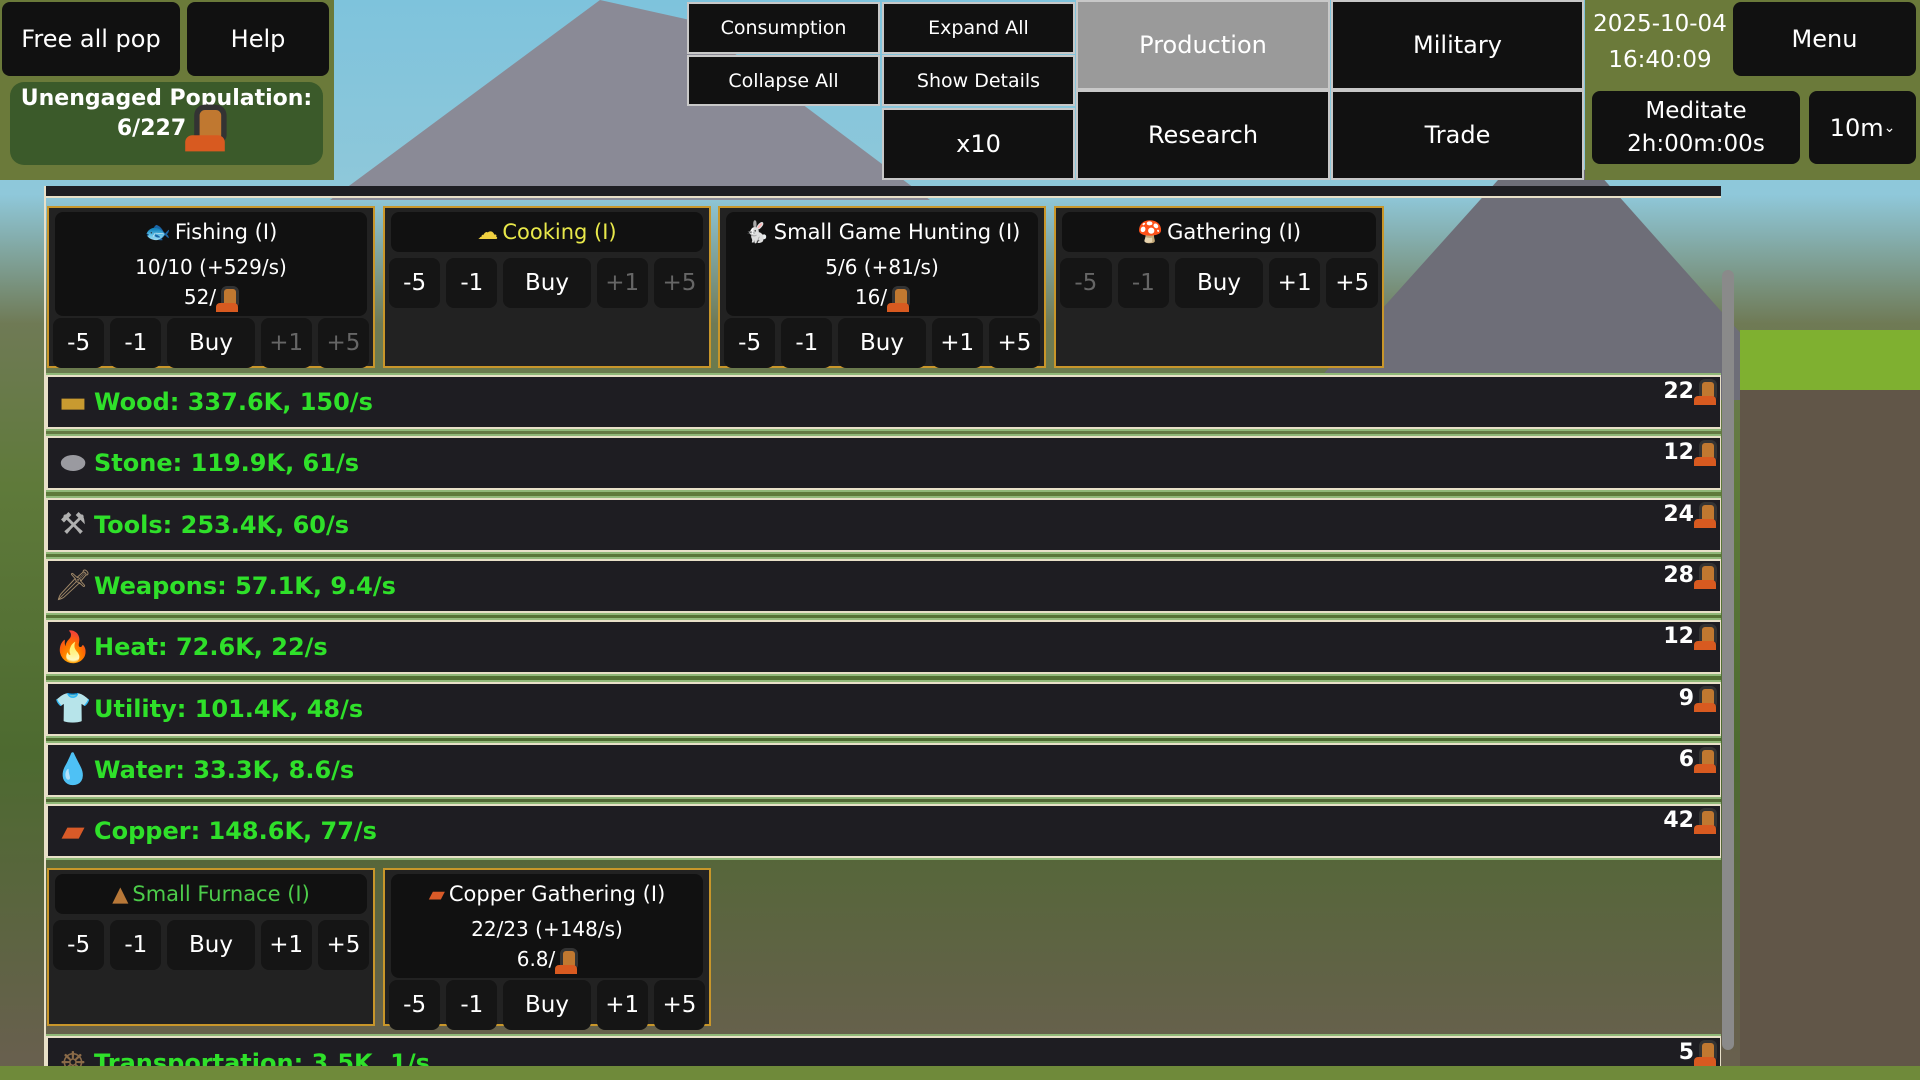  Describe the element at coordinates (783, 80) in the screenshot. I see `collapse-all-button: Collapse All` at that location.